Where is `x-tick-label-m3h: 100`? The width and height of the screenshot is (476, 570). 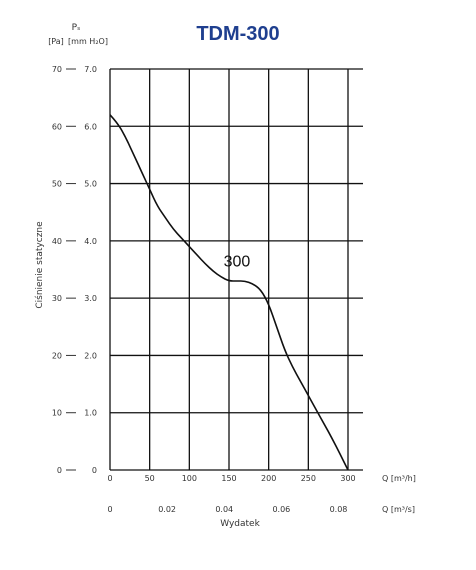 x-tick-label-m3h: 100 is located at coordinates (189, 478).